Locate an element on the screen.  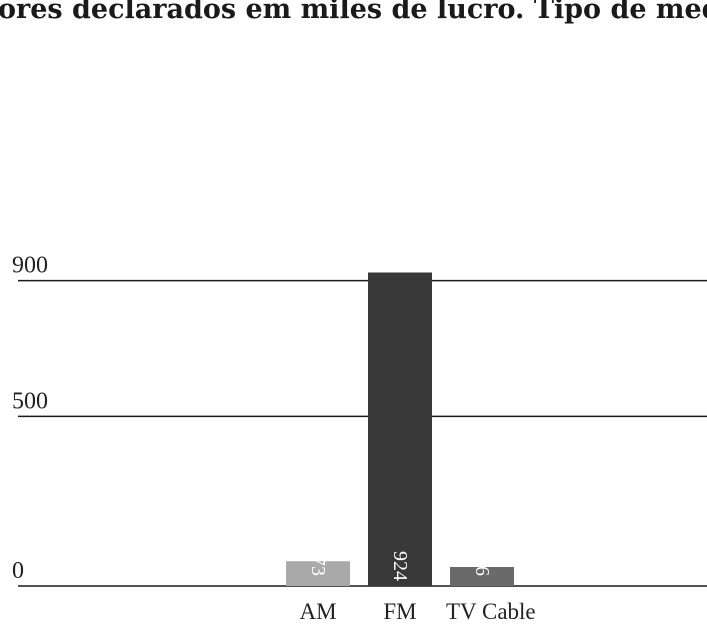
y-tick-label-500: 500 is located at coordinates (30, 401).